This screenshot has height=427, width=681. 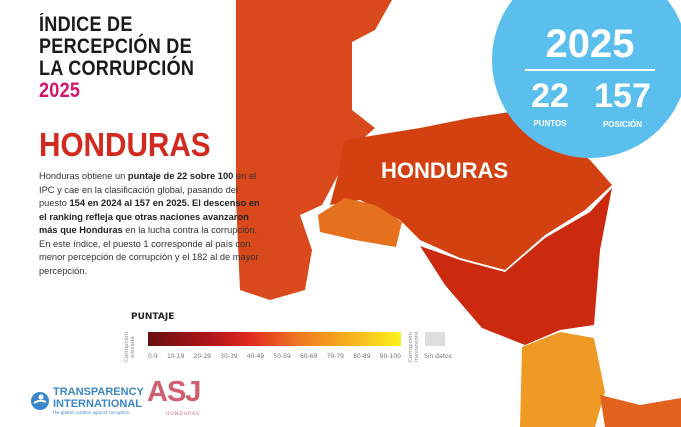 I want to click on legend-tick: 20-29, so click(x=202, y=356).